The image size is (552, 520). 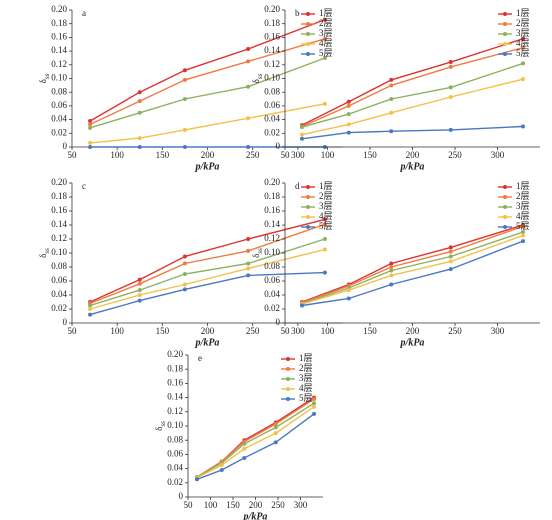 What do you see at coordinates (328, 155) in the screenshot?
I see `x-tick-label: 100` at bounding box center [328, 155].